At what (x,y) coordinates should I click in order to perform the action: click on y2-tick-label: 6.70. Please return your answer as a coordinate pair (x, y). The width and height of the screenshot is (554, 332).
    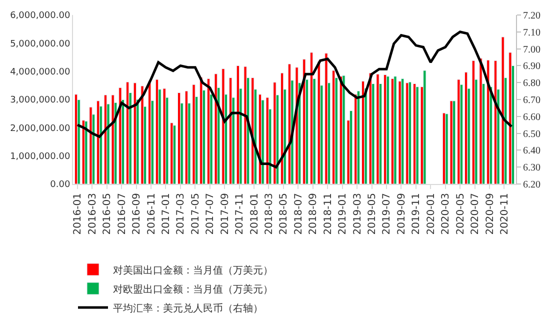
    Looking at the image, I should click on (531, 100).